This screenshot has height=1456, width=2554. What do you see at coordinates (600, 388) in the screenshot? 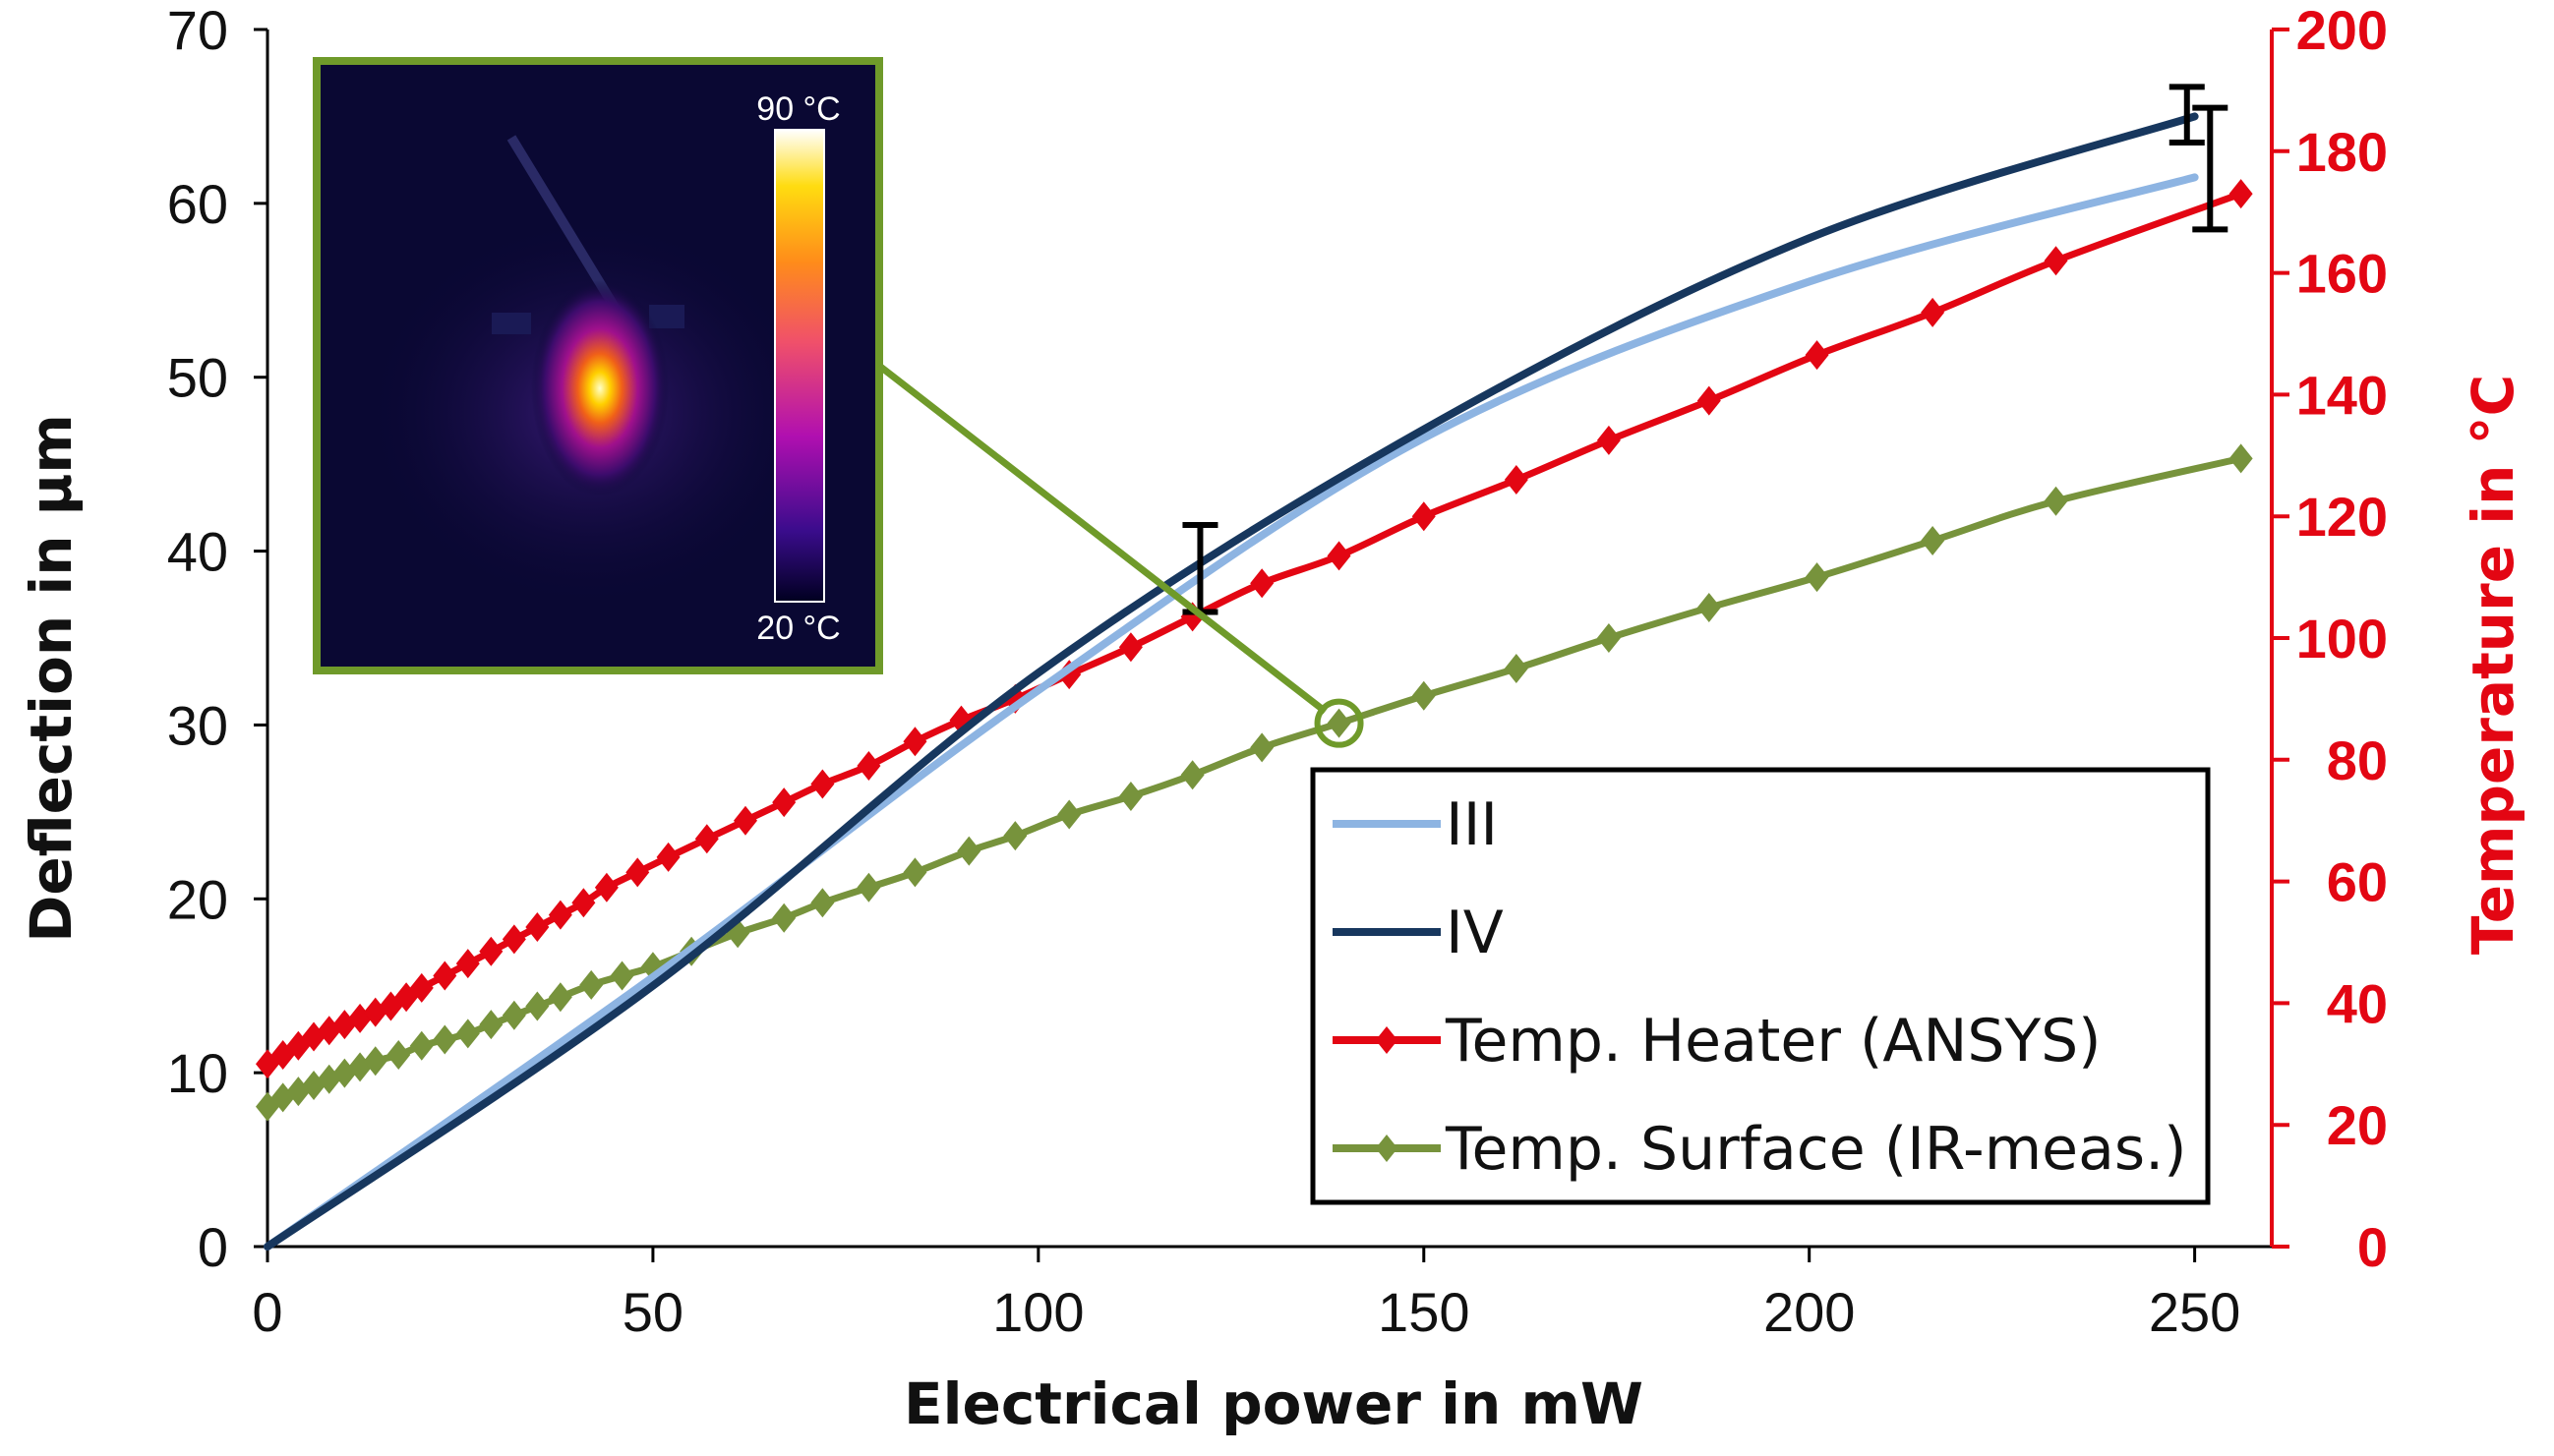
I see `inset-hotspot` at bounding box center [600, 388].